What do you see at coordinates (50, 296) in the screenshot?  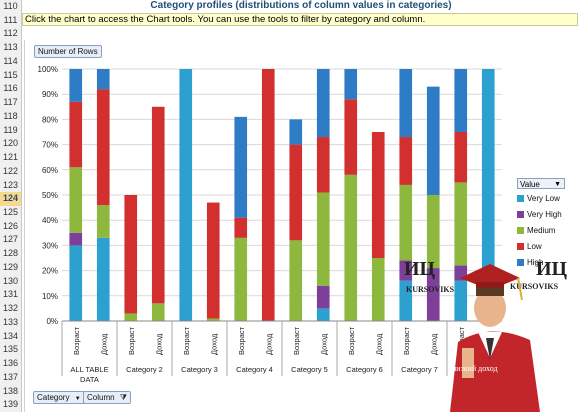 I see `y-tick-label: 10%` at bounding box center [50, 296].